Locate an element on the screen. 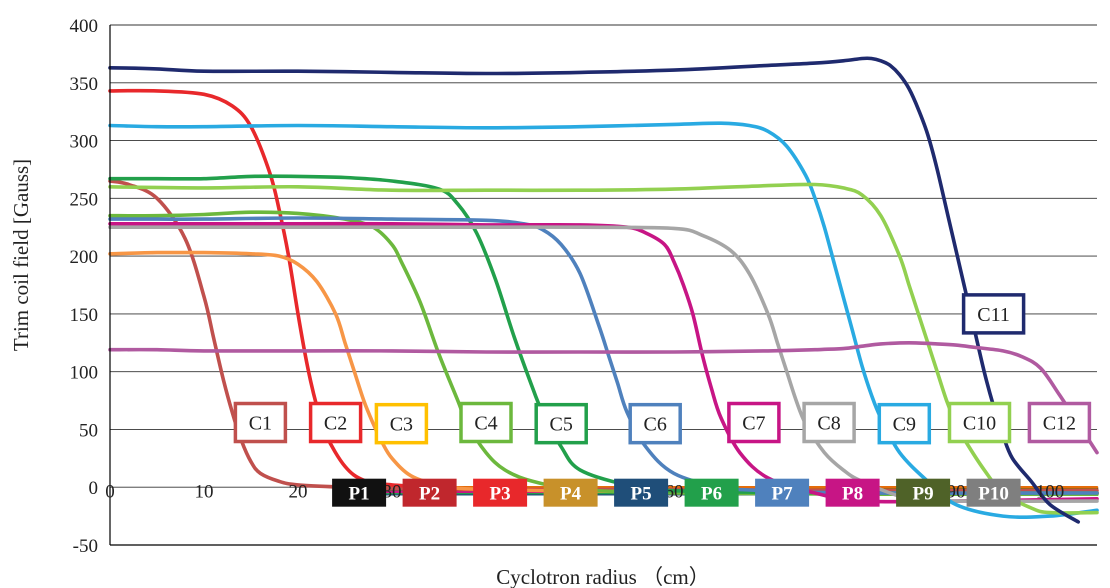 This screenshot has height=588, width=1110. curve-label-text: C7 is located at coordinates (753, 424).